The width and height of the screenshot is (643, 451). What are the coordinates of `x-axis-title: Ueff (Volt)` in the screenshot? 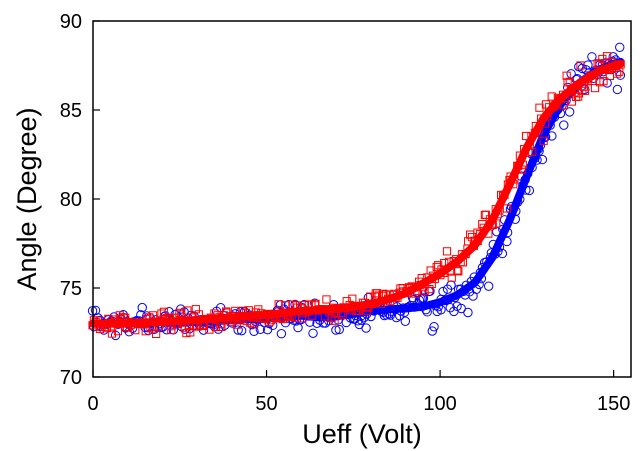 It's located at (362, 434).